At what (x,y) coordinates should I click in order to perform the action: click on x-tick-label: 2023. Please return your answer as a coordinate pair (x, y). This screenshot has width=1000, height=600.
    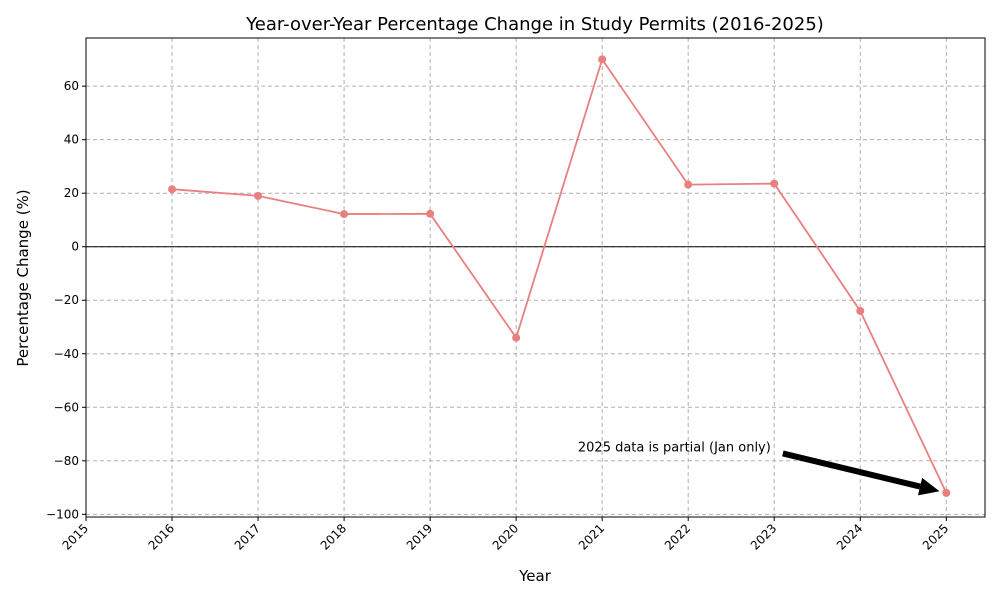
    Looking at the image, I should click on (763, 536).